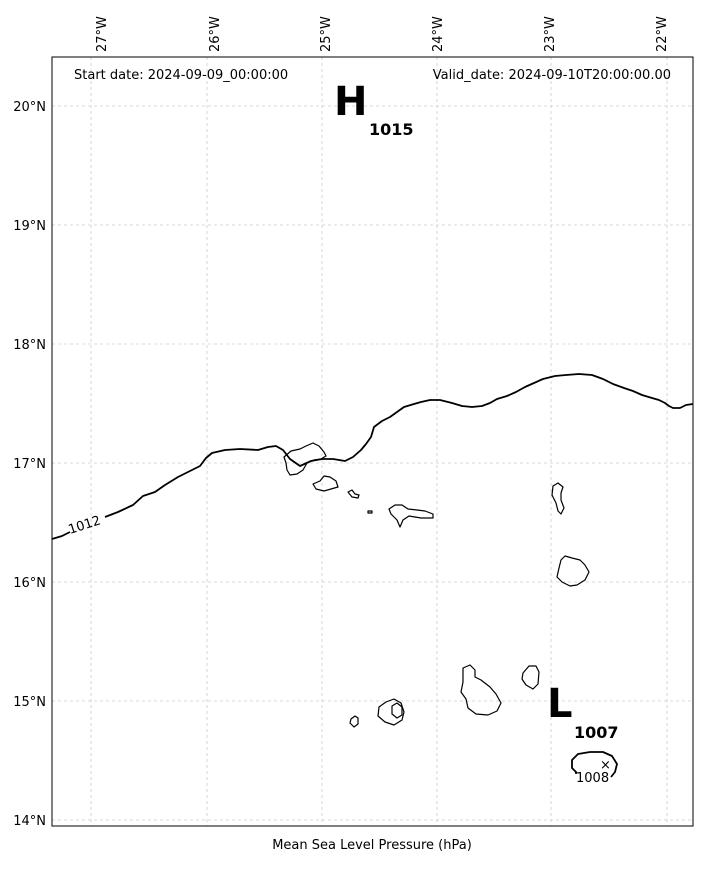 The image size is (703, 874). What do you see at coordinates (326, 34) in the screenshot?
I see `lon-label-25w: 25°W` at bounding box center [326, 34].